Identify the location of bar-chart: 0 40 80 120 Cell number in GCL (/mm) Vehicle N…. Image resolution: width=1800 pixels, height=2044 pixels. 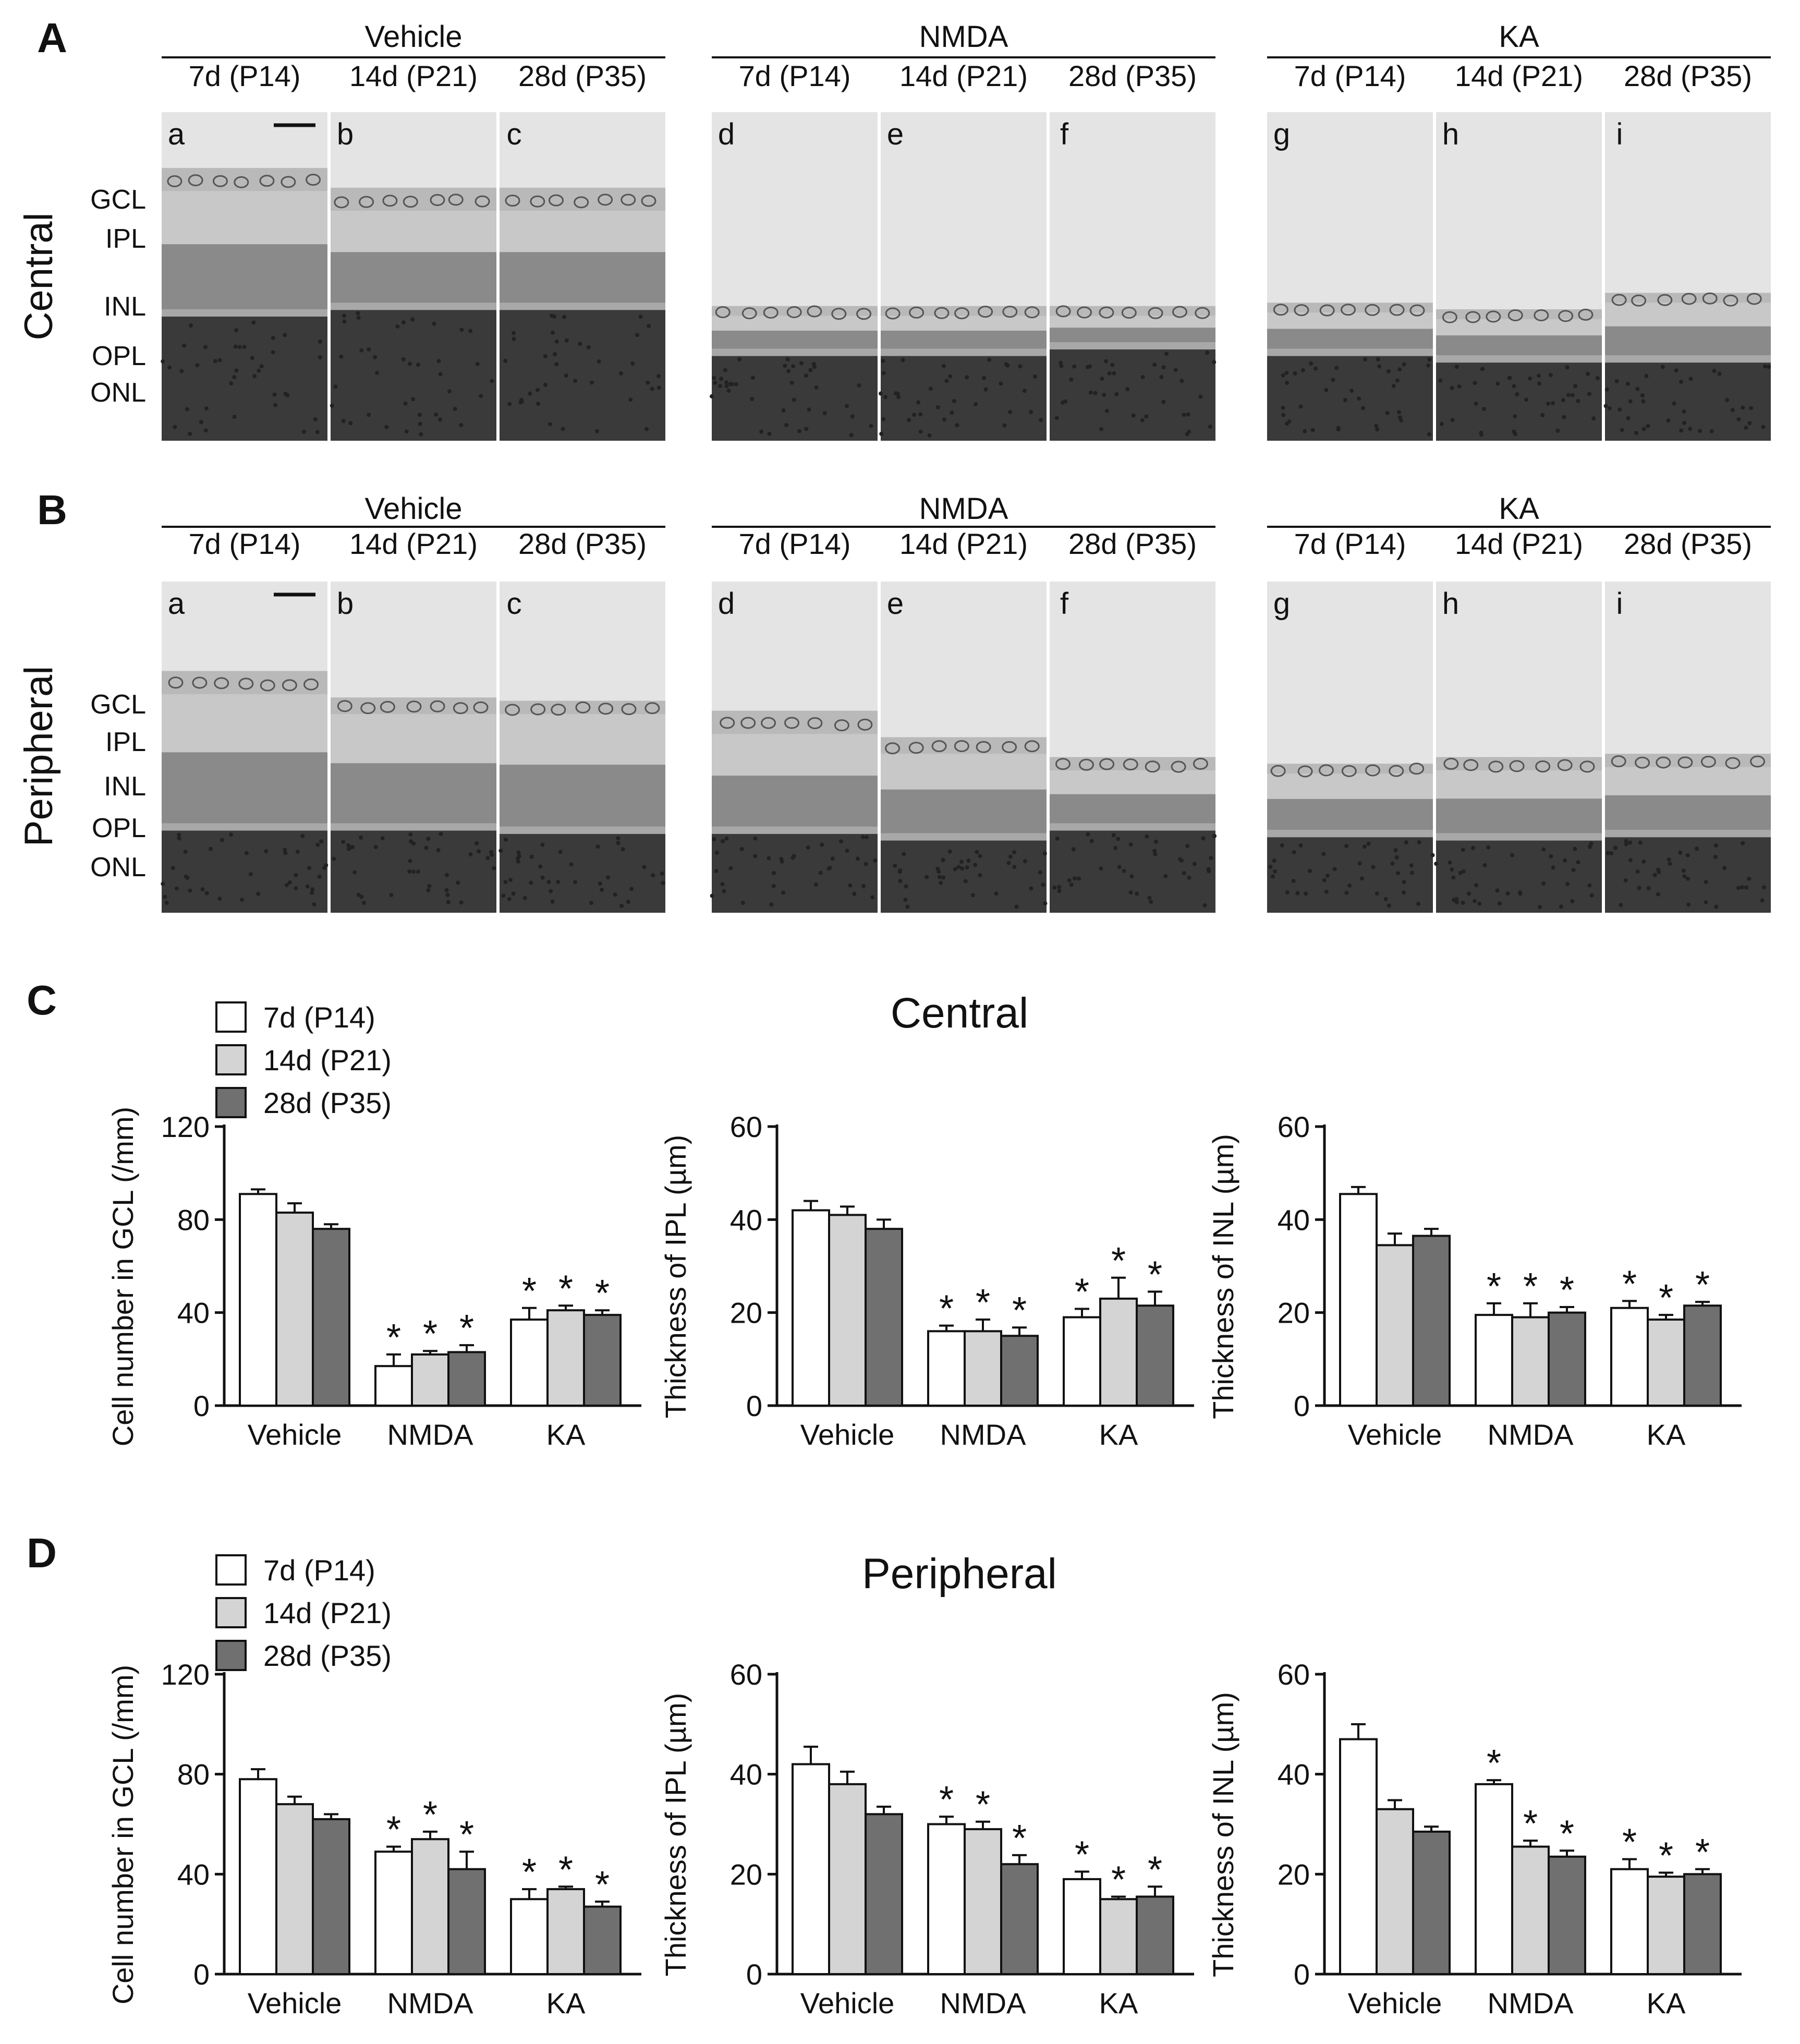
(373, 1279).